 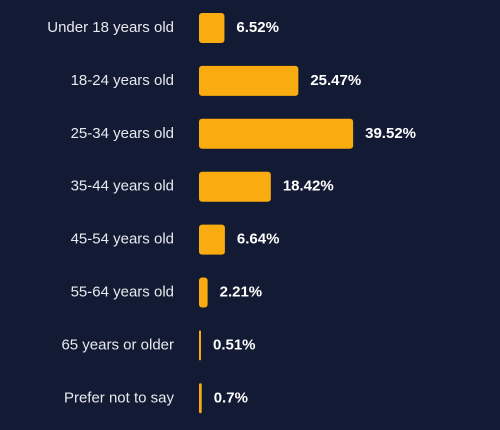 I want to click on category-label: 55-64 years old, so click(x=122, y=291).